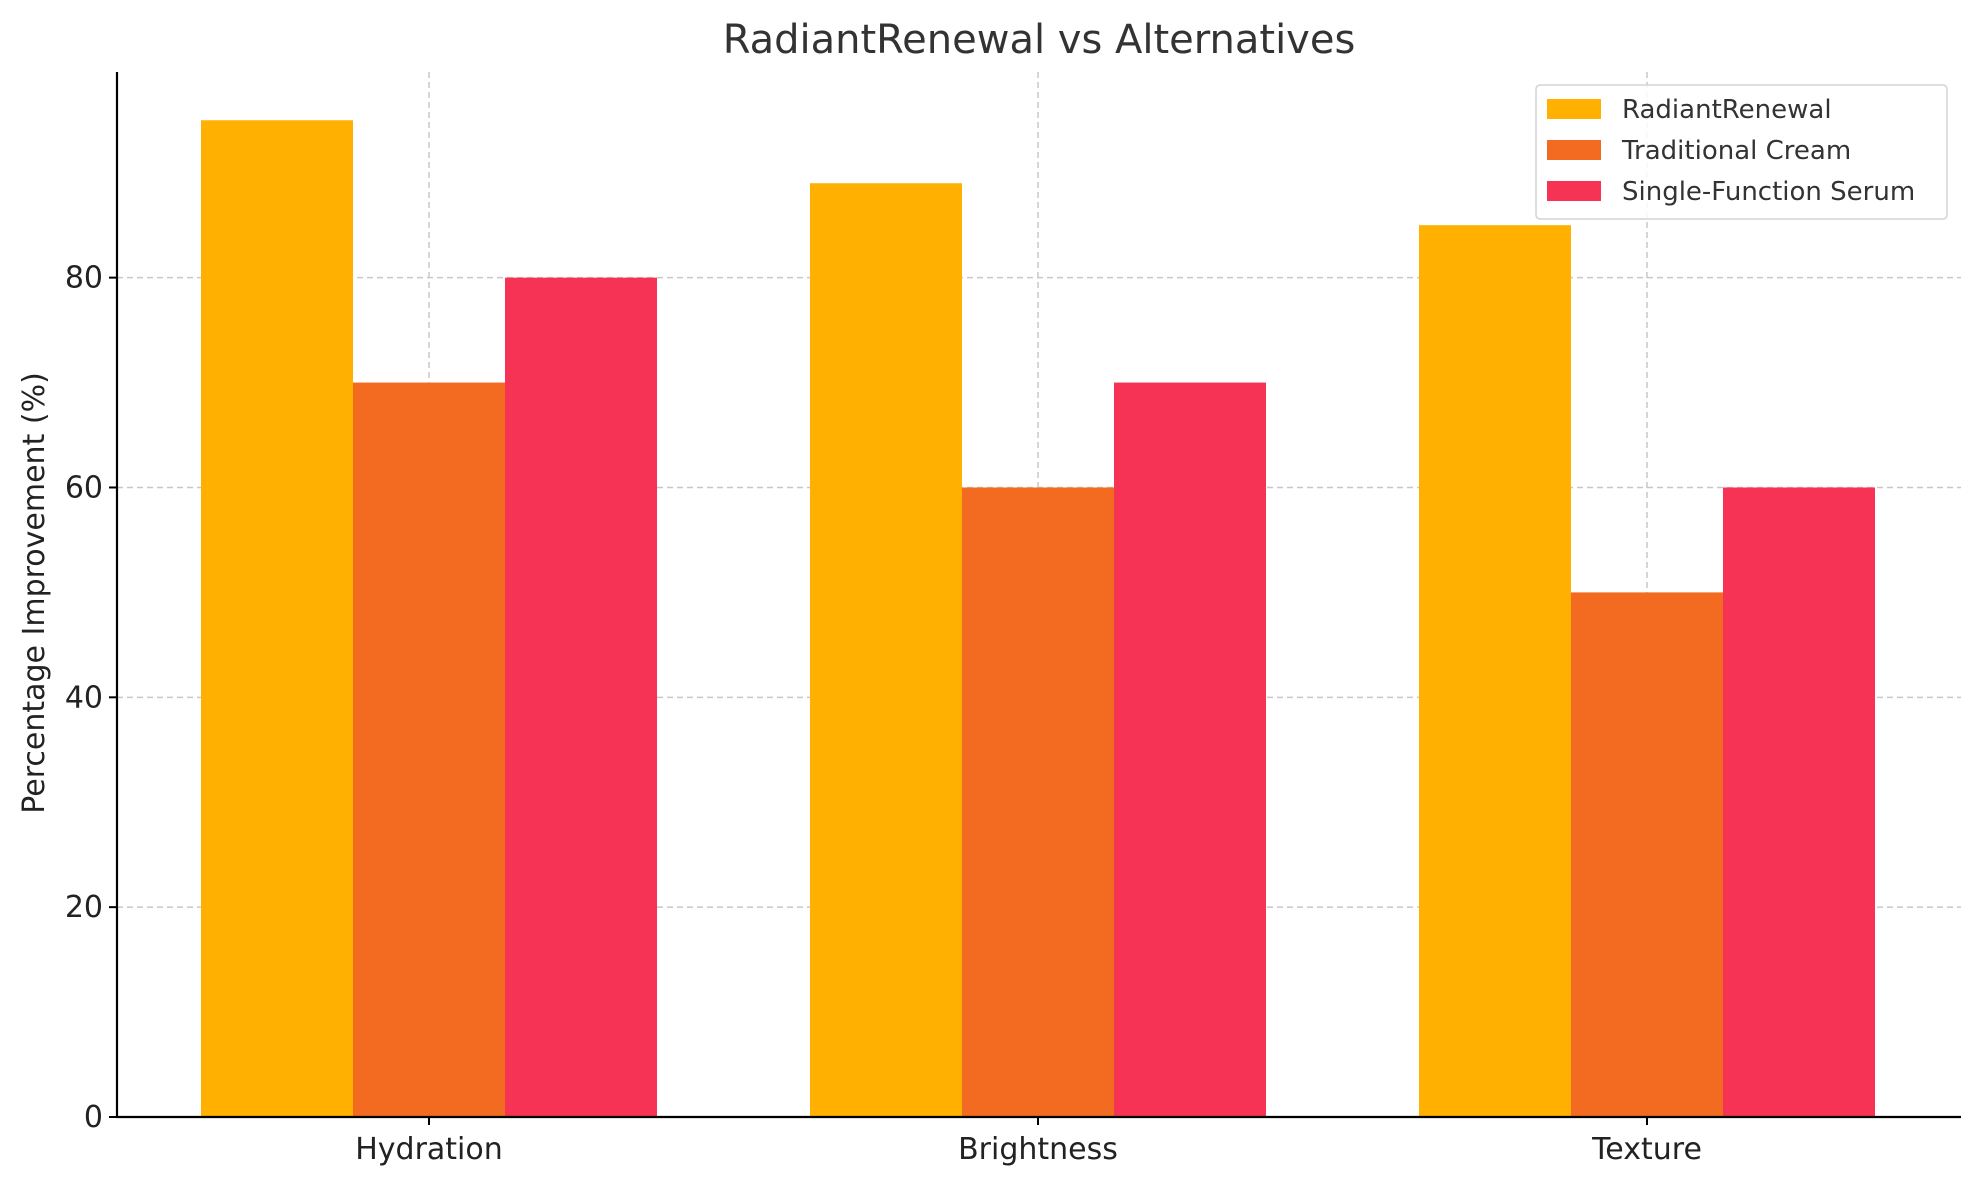  I want to click on bar-traditional-cream-brightness, so click(1038, 802).